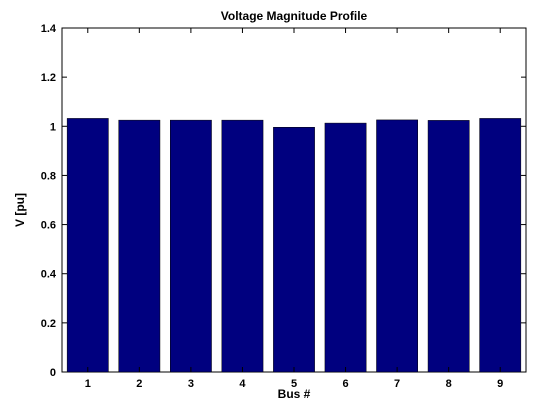 Image resolution: width=533 pixels, height=405 pixels. I want to click on x-tick-label: 5, so click(294, 384).